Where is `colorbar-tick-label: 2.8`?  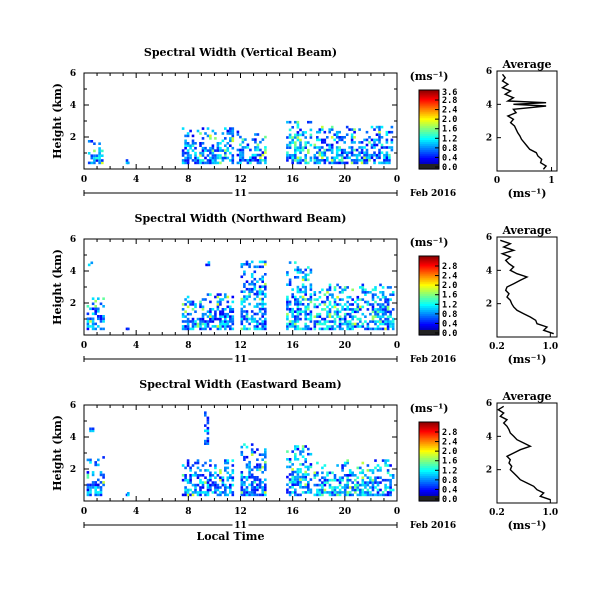 colorbar-tick-label: 2.8 is located at coordinates (449, 101).